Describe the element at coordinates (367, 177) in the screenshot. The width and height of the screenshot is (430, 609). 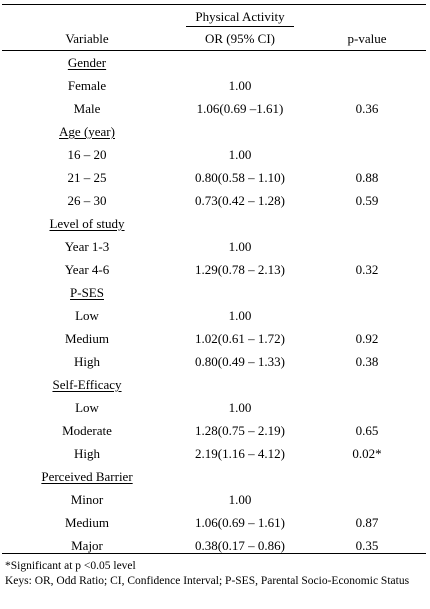
I see `row-p-value: 0.88` at that location.